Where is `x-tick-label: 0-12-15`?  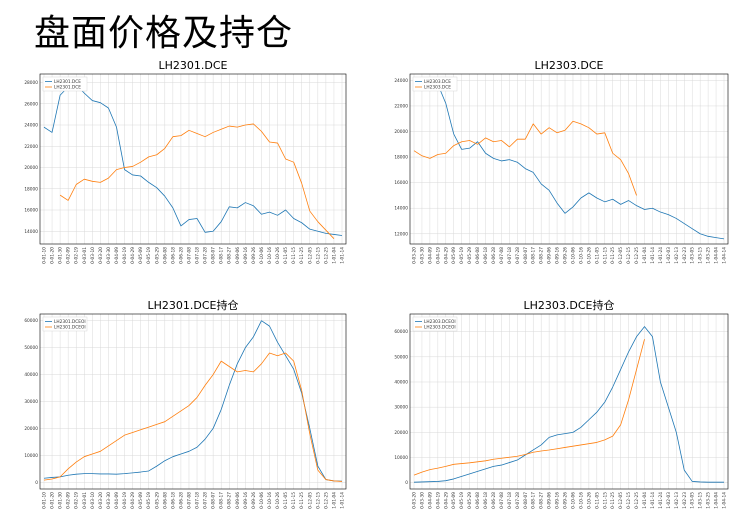 x-tick-label: 0-12-15 is located at coordinates (318, 500).